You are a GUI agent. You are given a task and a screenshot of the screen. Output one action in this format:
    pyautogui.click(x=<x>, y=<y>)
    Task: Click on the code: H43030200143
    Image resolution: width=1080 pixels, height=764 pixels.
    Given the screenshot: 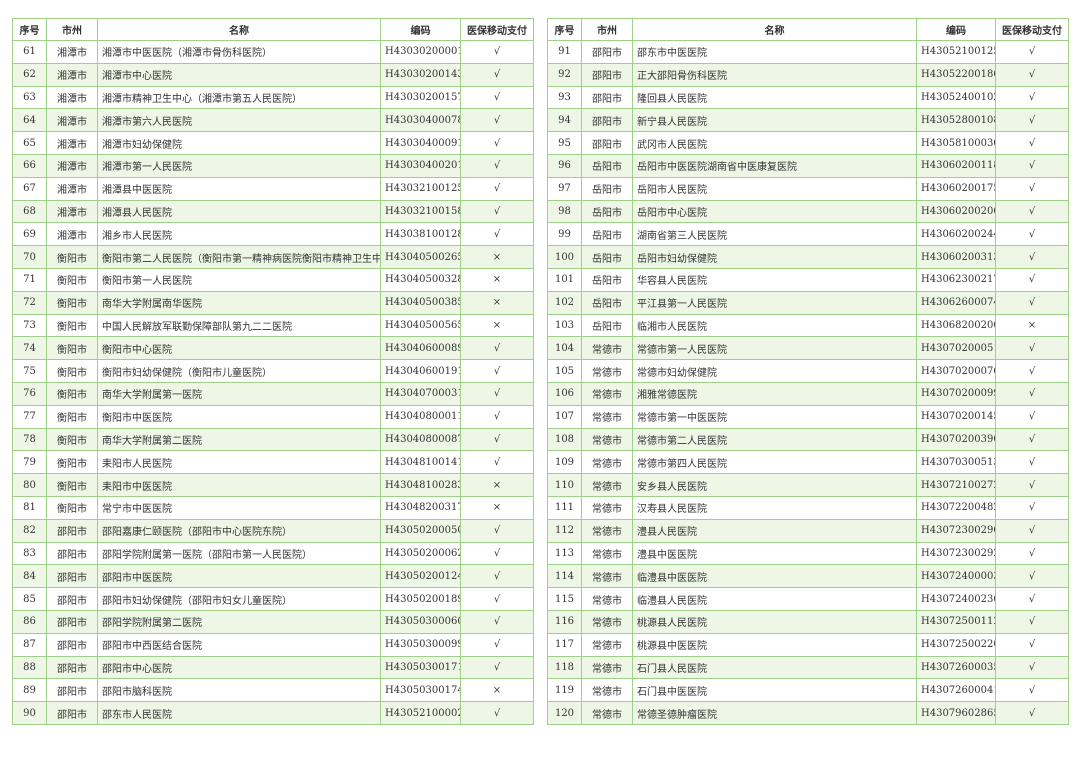 What is the action you would take?
    pyautogui.click(x=420, y=74)
    